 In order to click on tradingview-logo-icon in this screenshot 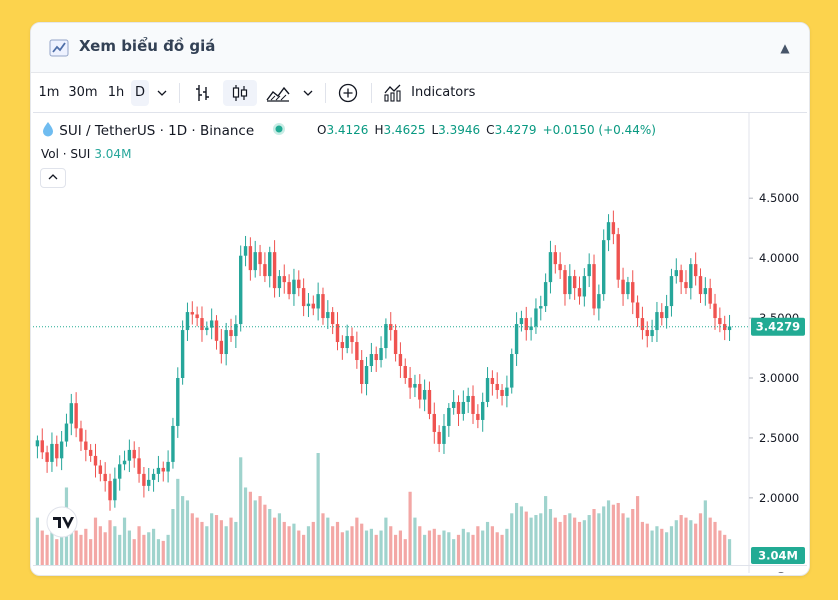, I will do `click(62, 522)`.